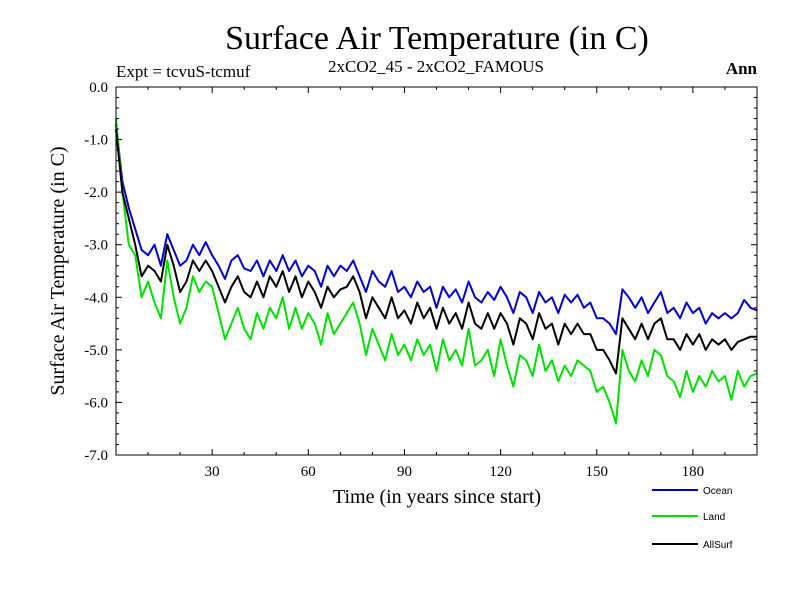  What do you see at coordinates (96, 298) in the screenshot?
I see `y-tick-label: -4.0` at bounding box center [96, 298].